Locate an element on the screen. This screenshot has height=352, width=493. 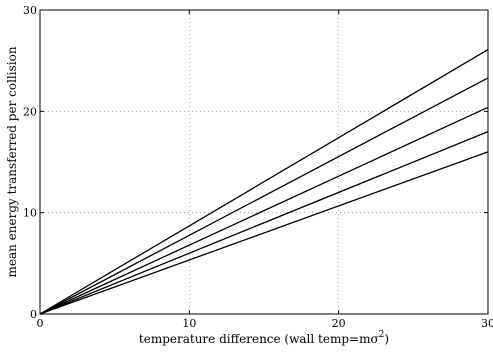
y-tick-label: 20 is located at coordinates (30, 111).